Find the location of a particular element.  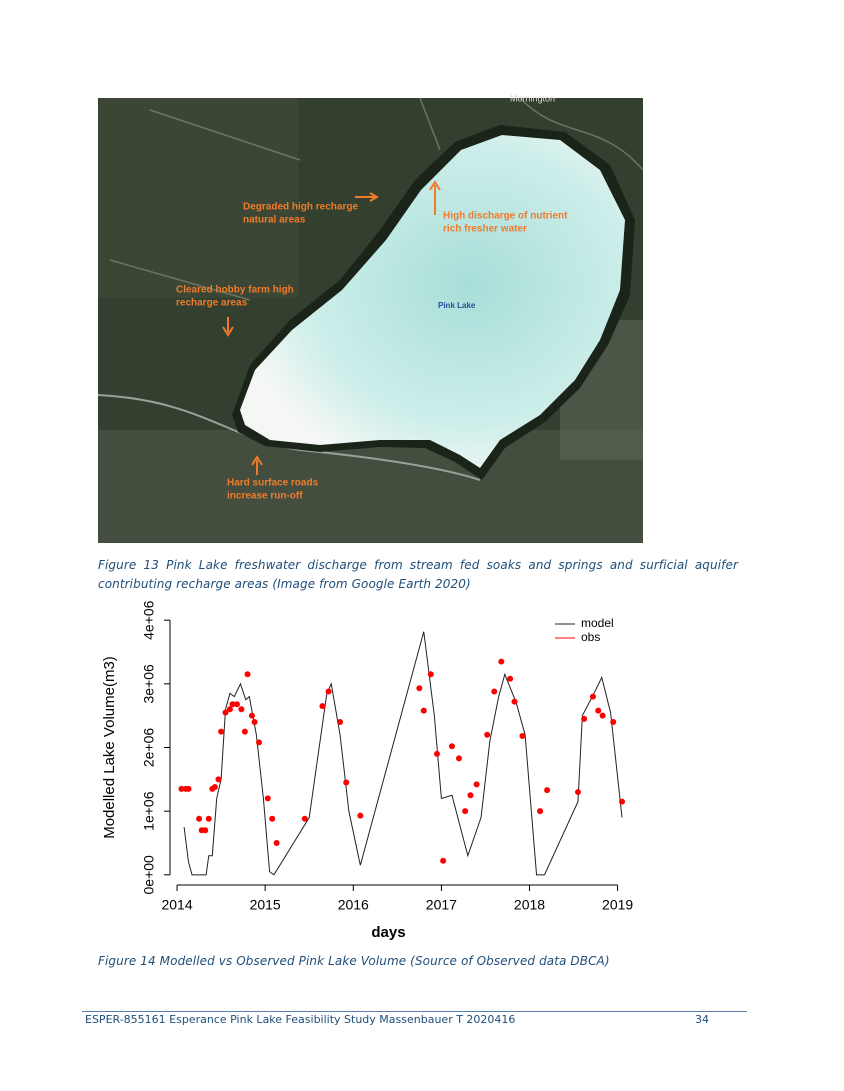

y-tick-label: 2e+06 is located at coordinates (149, 748).